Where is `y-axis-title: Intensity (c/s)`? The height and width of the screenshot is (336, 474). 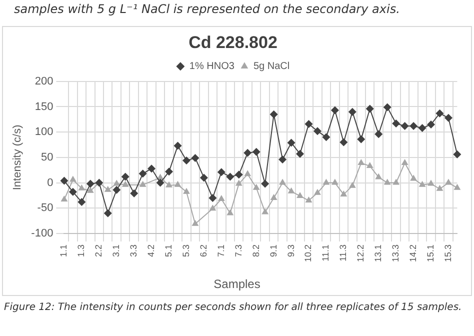
y-axis-title: Intensity (c/s) is located at coordinates (18, 157).